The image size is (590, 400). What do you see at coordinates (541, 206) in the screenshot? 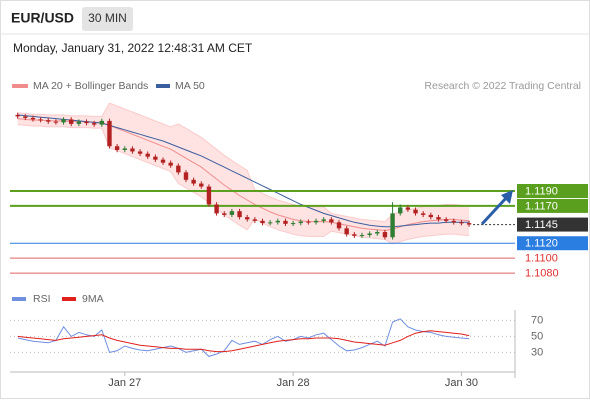
I see `level-label: 1.1170` at bounding box center [541, 206].